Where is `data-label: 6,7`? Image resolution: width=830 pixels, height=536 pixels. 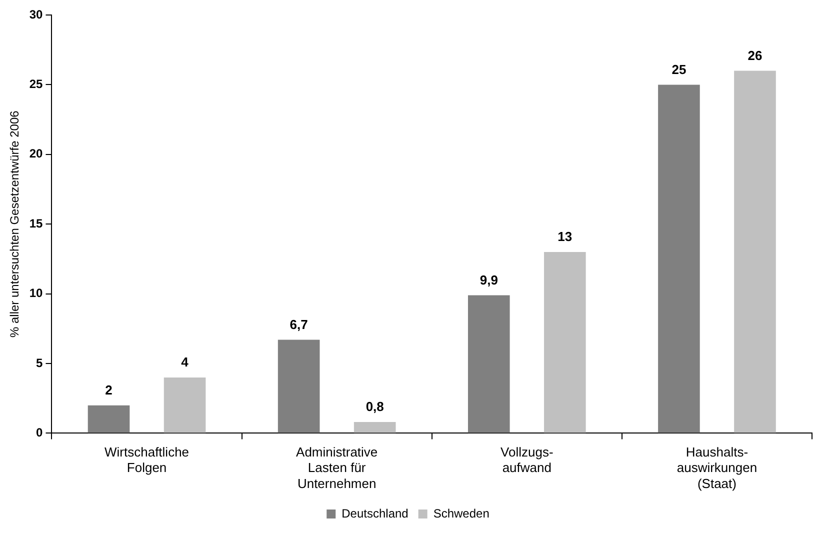 data-label: 6,7 is located at coordinates (299, 324).